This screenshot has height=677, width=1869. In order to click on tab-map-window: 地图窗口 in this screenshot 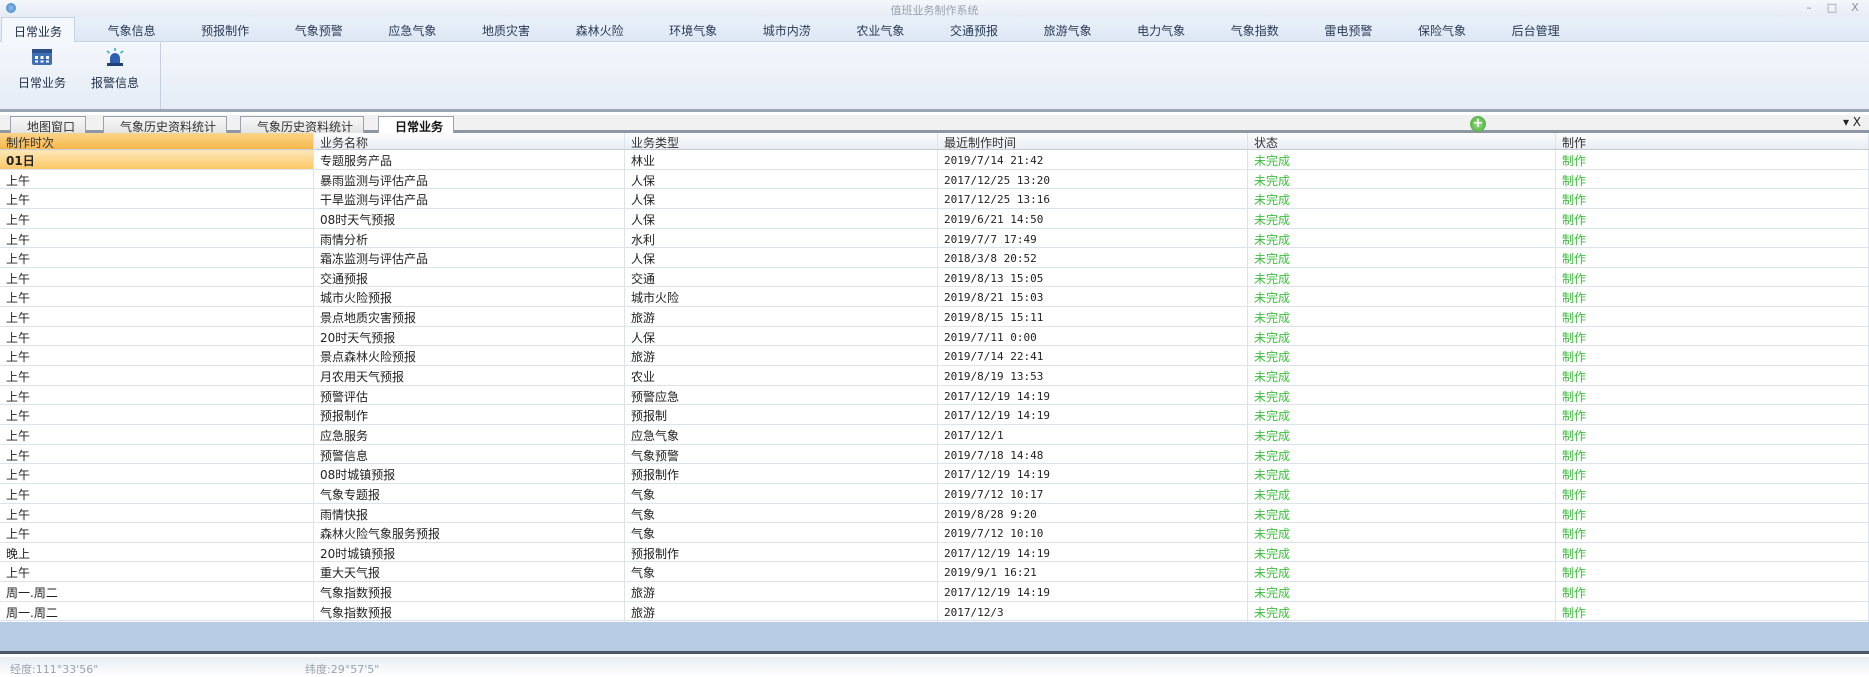, I will do `click(48, 125)`.